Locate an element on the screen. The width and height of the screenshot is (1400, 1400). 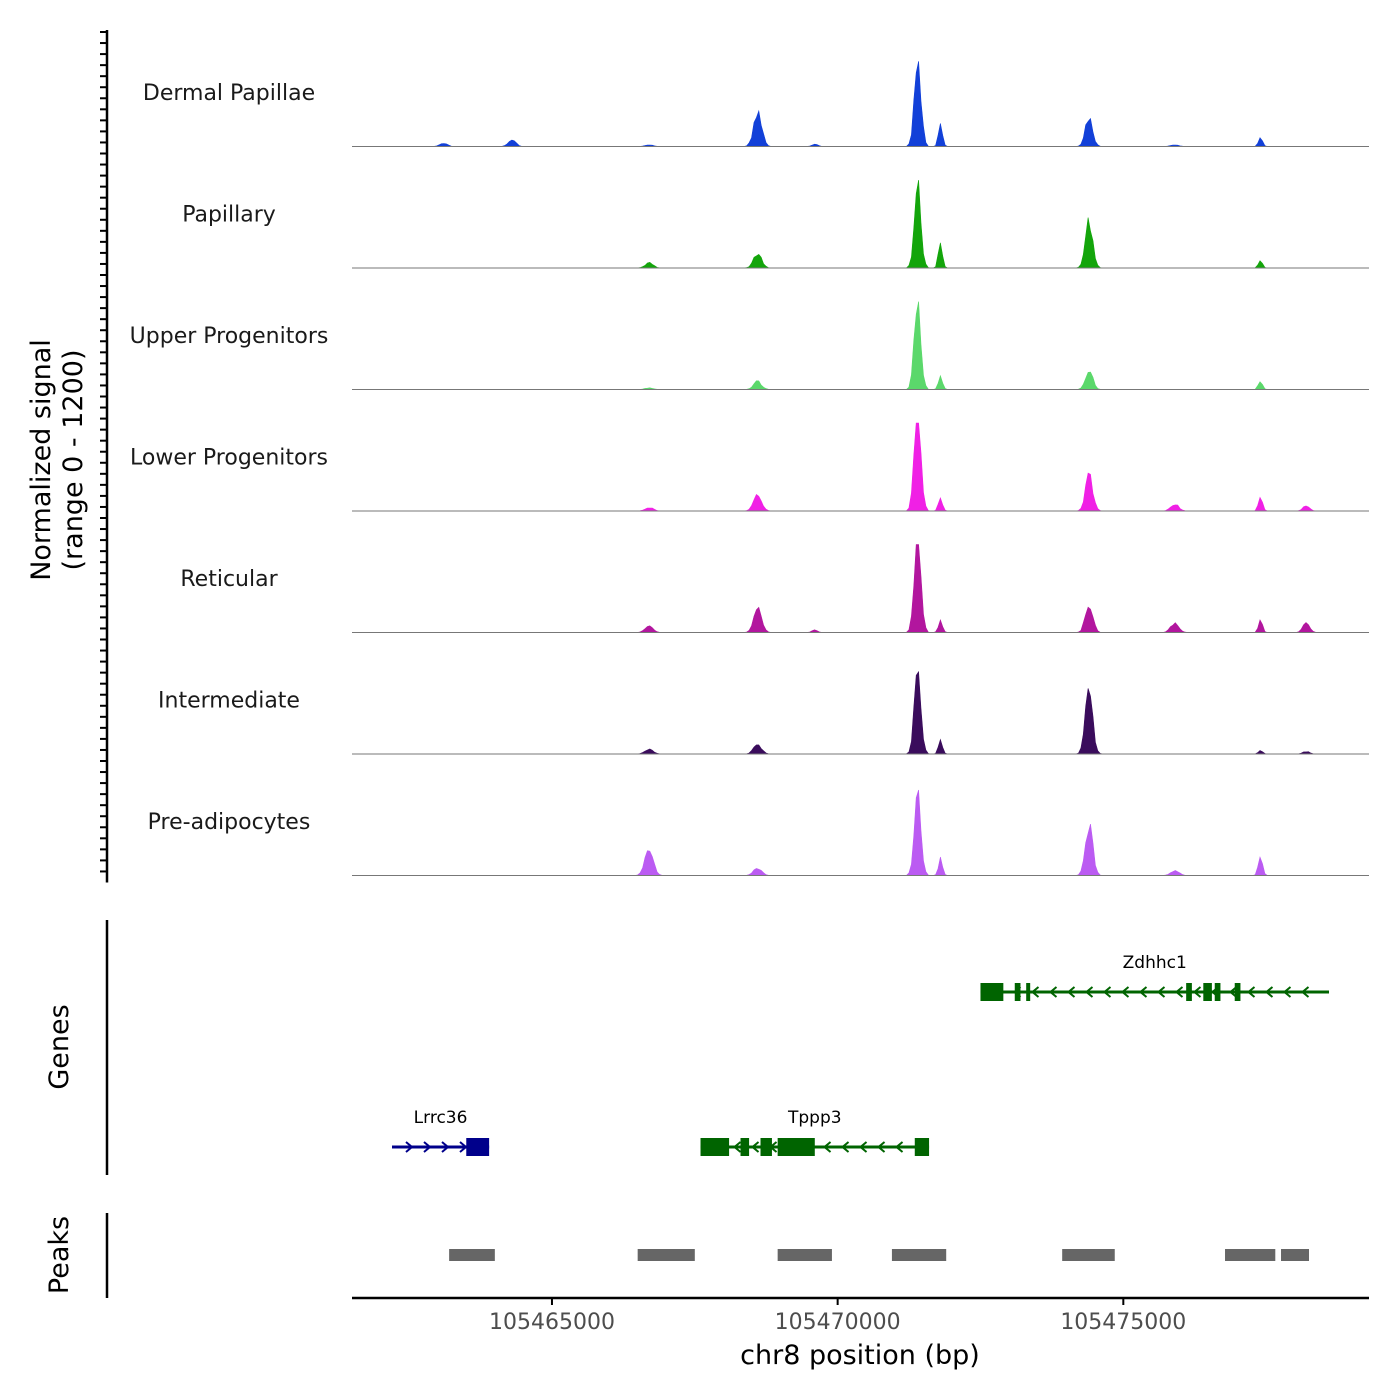
signal-area-dermal-papillae is located at coordinates (860, 104).